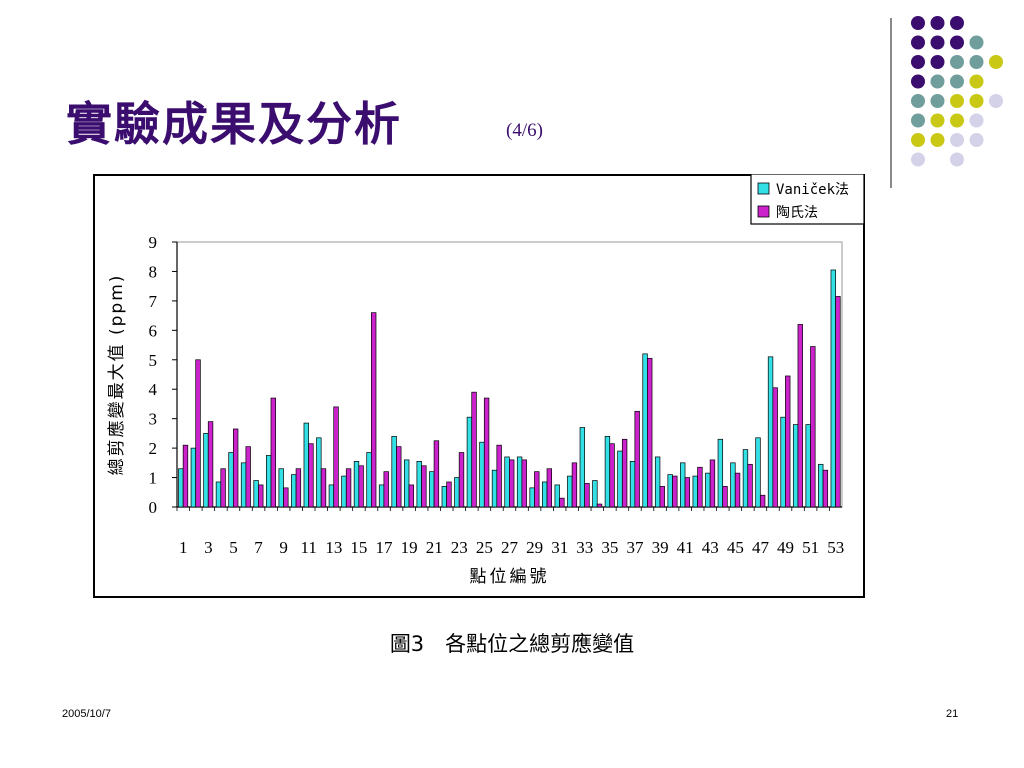 This screenshot has width=1024, height=768. I want to click on y-axis-label: 總剪應變最大值 (ppm), so click(116, 375).